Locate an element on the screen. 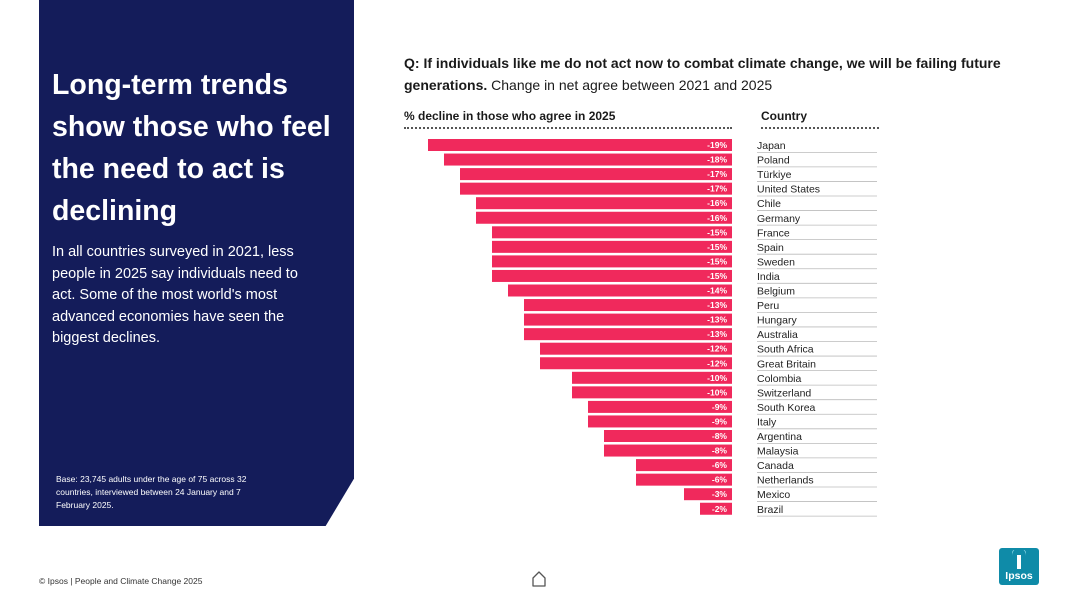  bar-argentina is located at coordinates (668, 436).